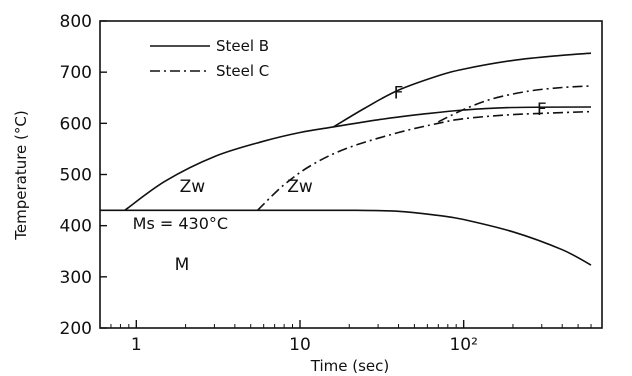 This screenshot has height=376, width=632. I want to click on curve-steel-c-zw-start, so click(424, 160).